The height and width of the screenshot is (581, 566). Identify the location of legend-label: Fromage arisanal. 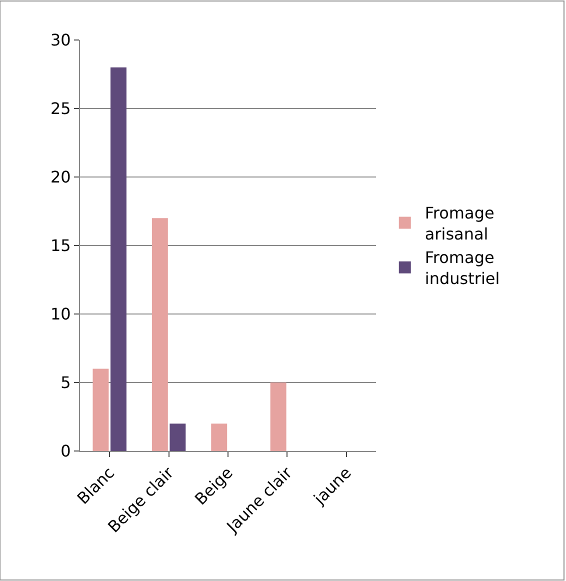
(459, 224).